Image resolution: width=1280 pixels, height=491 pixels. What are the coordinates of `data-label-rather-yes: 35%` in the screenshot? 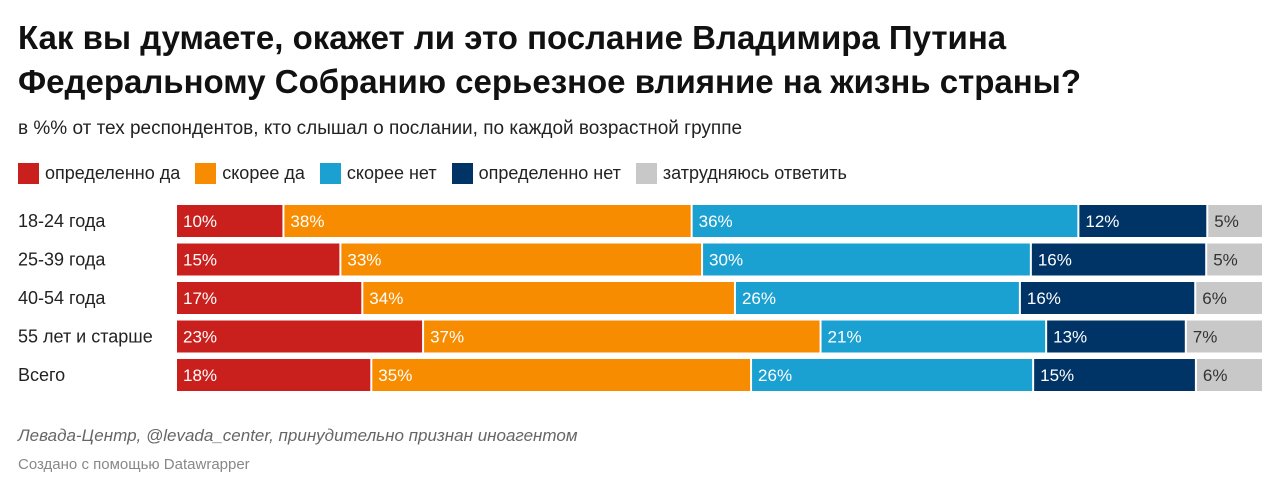 It's located at (395, 375).